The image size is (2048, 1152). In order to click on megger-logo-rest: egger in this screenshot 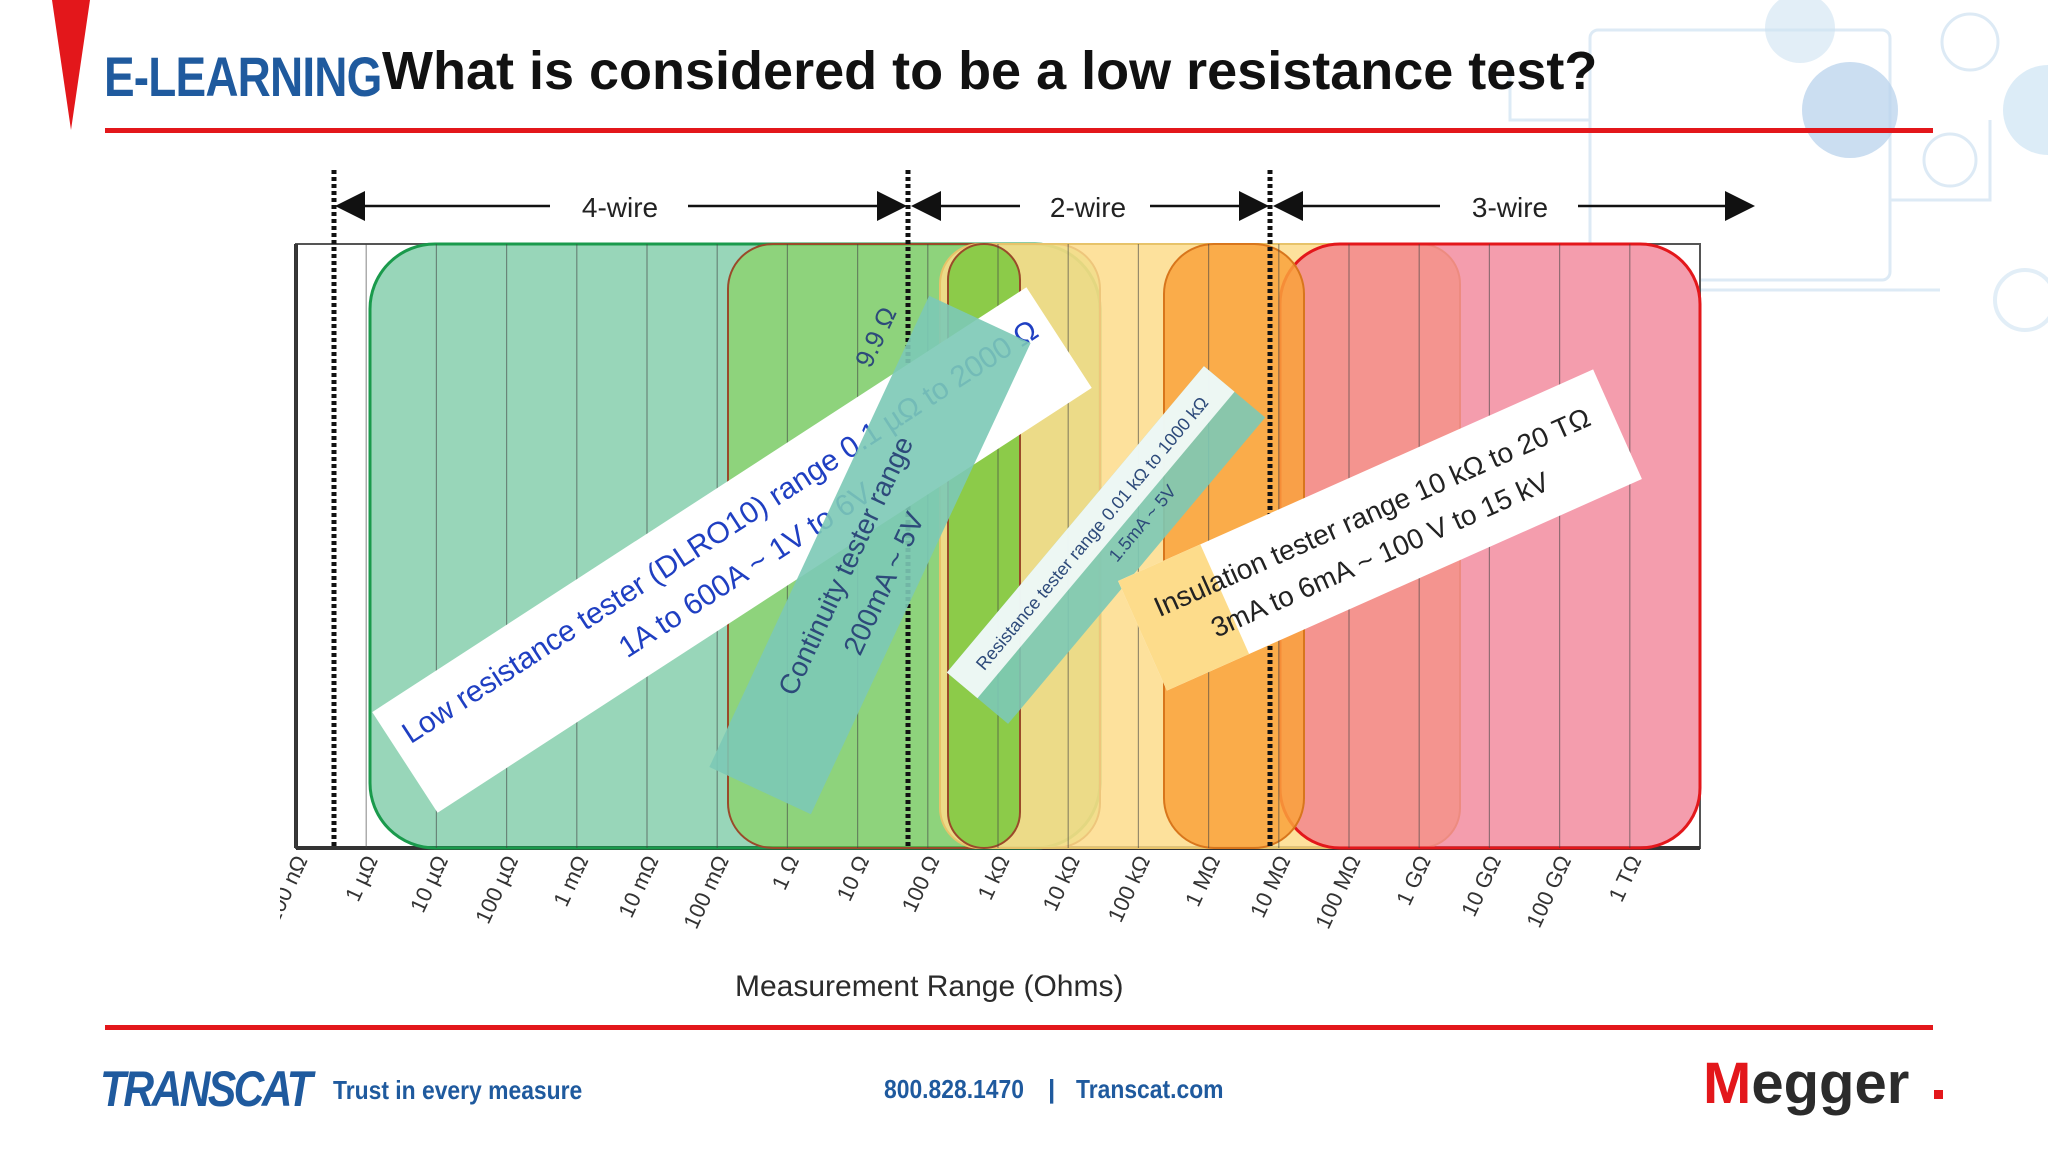, I will do `click(1830, 1083)`.